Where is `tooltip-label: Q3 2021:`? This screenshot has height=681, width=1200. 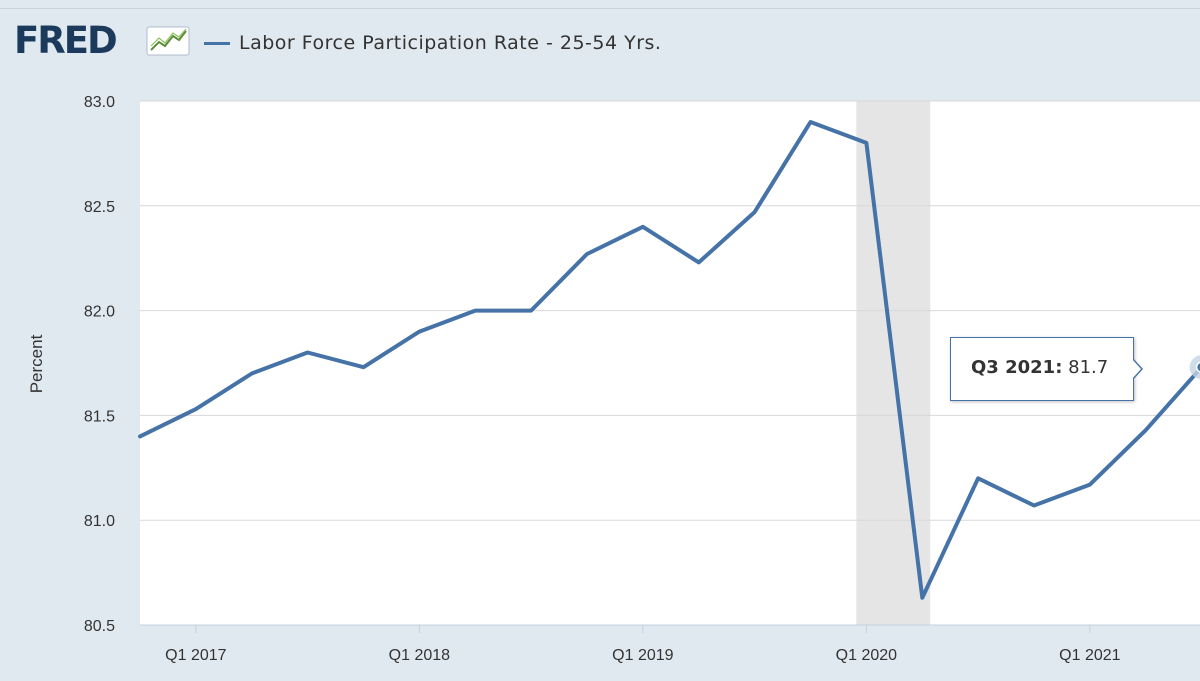 tooltip-label: Q3 2021: is located at coordinates (1017, 367).